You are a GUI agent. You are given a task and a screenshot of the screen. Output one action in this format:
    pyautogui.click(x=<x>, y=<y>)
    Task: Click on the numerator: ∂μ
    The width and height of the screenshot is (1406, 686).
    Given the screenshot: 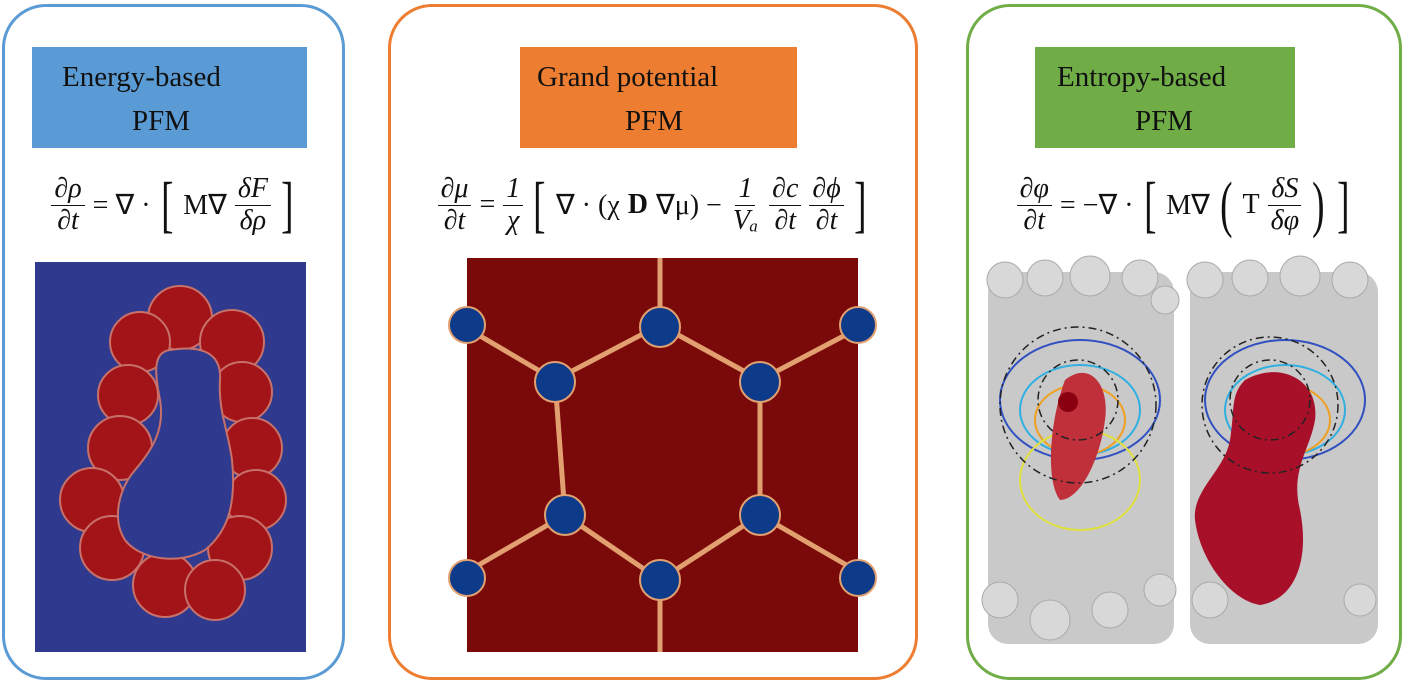 What is the action you would take?
    pyautogui.click(x=454, y=189)
    